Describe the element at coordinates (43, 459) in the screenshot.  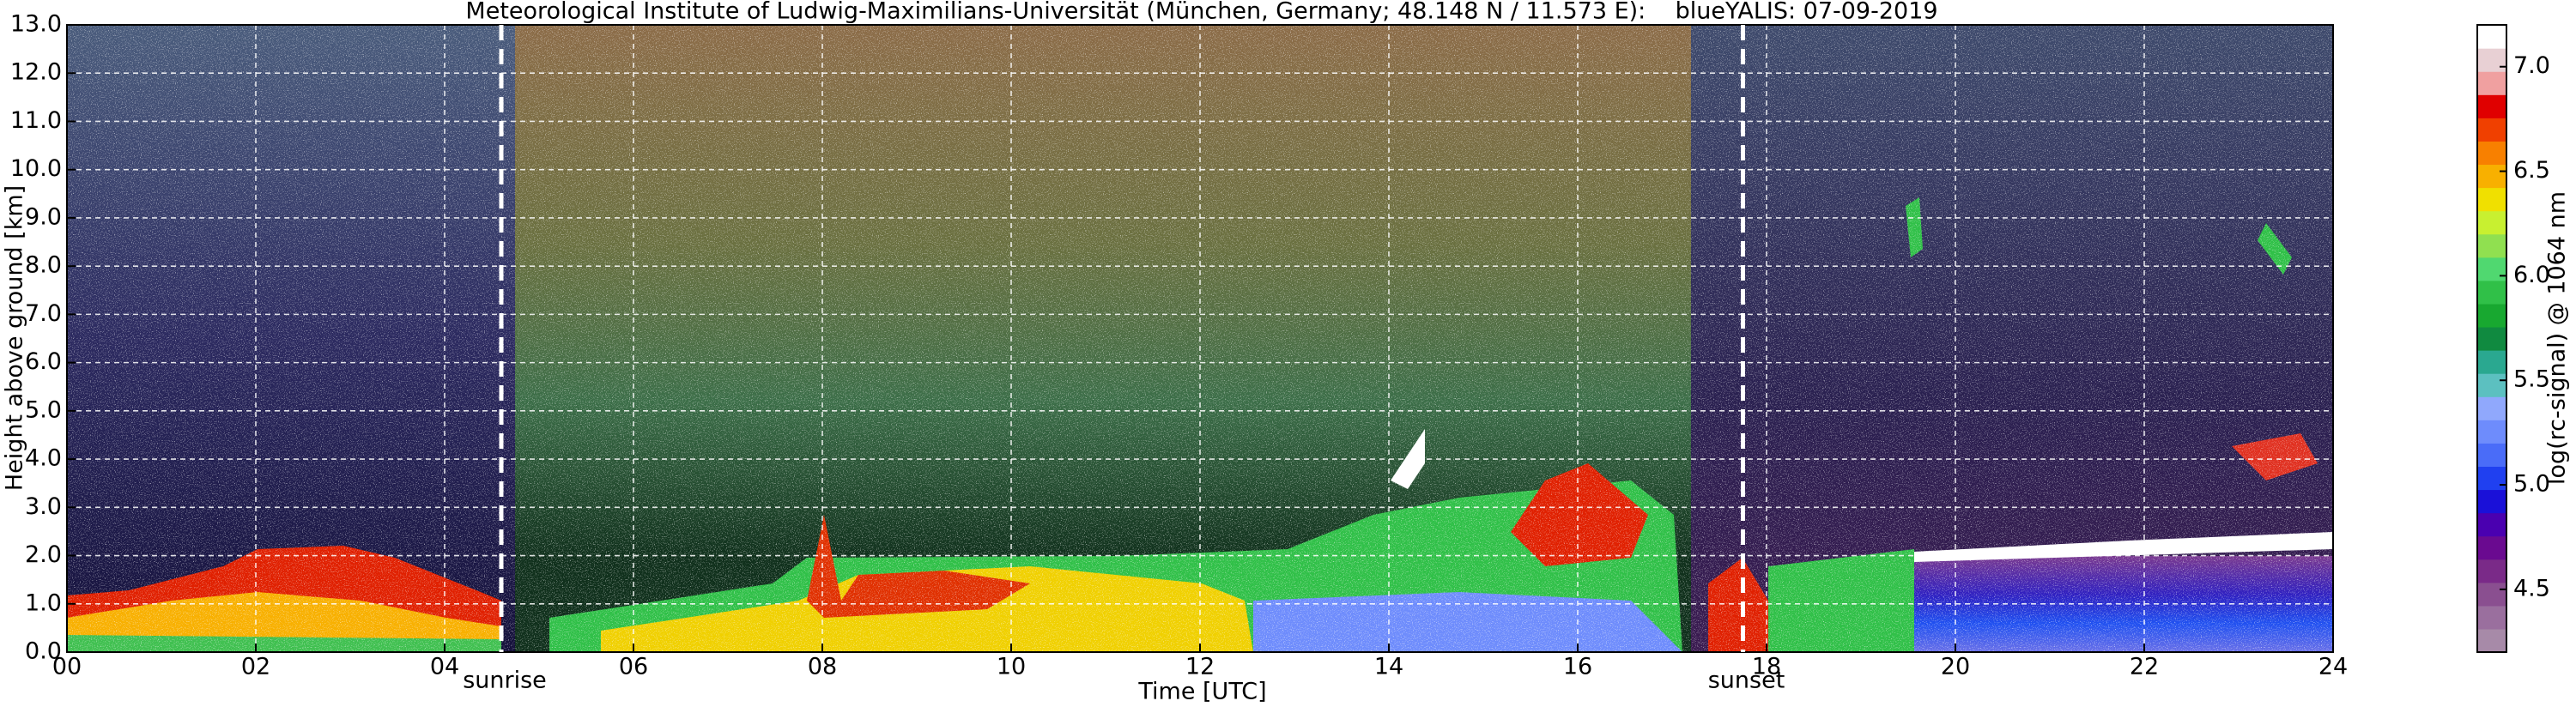
I see `y-tick-label: 4.0` at that location.